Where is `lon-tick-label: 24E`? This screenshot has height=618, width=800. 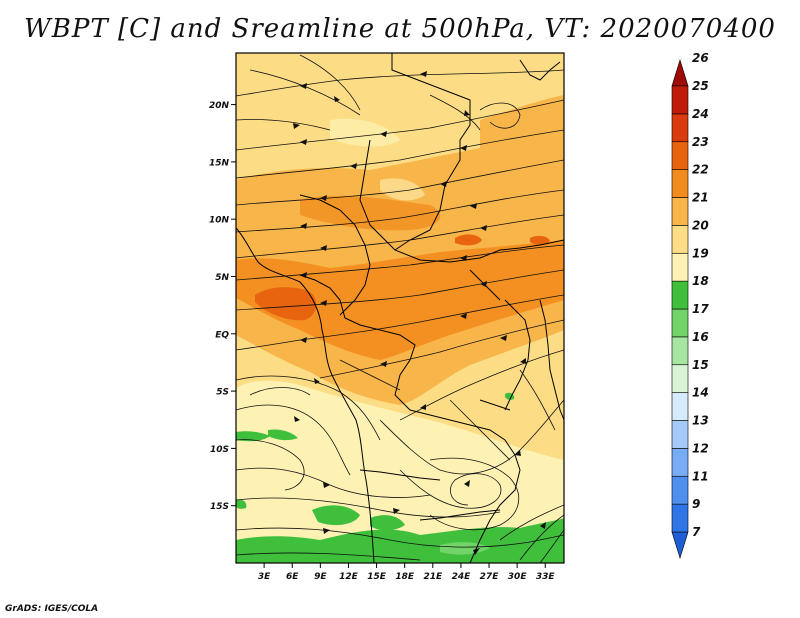
lon-tick-label: 24E is located at coordinates (462, 577).